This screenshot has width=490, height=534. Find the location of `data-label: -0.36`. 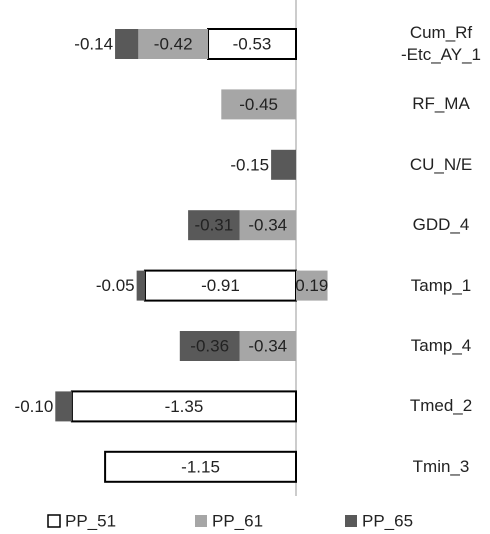

data-label: -0.36 is located at coordinates (209, 345).